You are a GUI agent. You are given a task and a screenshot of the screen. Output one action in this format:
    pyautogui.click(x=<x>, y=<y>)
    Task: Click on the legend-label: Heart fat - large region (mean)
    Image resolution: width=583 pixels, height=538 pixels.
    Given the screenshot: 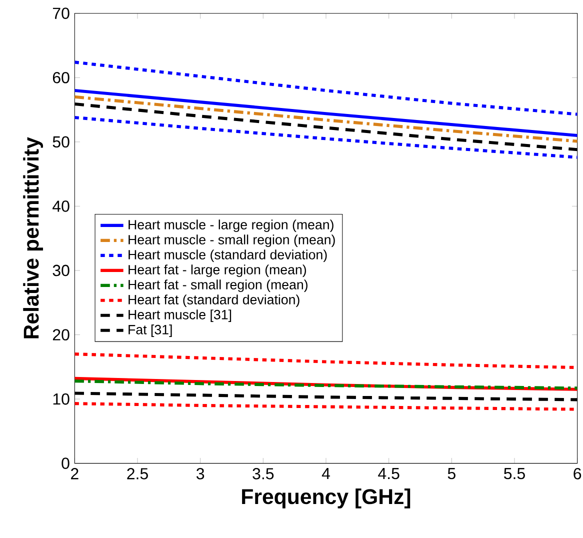 What is the action you would take?
    pyautogui.click(x=217, y=271)
    